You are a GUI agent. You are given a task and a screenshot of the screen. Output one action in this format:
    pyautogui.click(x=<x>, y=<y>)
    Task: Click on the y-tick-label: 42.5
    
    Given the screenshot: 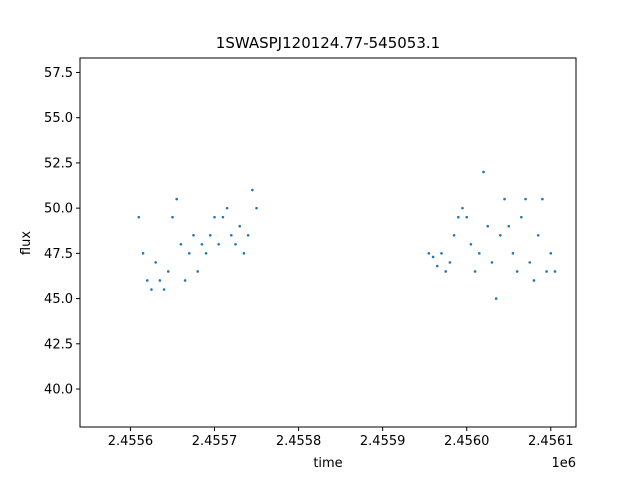 What is the action you would take?
    pyautogui.click(x=58, y=344)
    